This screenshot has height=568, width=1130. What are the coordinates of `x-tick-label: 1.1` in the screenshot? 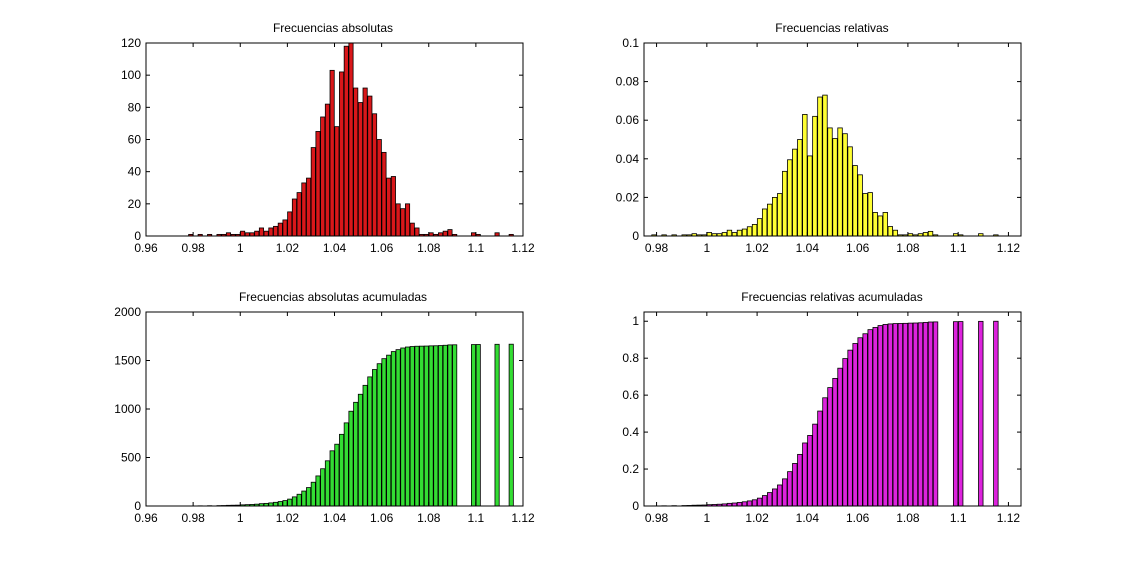 It's located at (476, 248).